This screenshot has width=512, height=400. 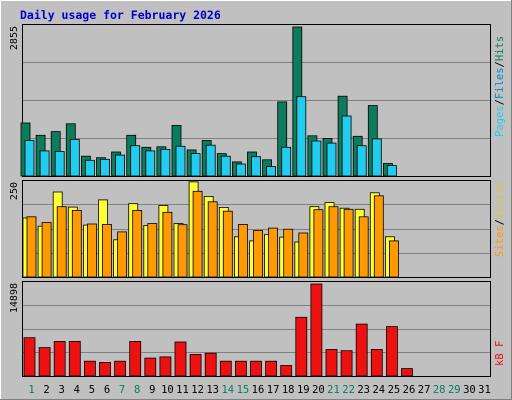 What do you see at coordinates (409, 390) in the screenshot?
I see `x-tick-label: 26` at bounding box center [409, 390].